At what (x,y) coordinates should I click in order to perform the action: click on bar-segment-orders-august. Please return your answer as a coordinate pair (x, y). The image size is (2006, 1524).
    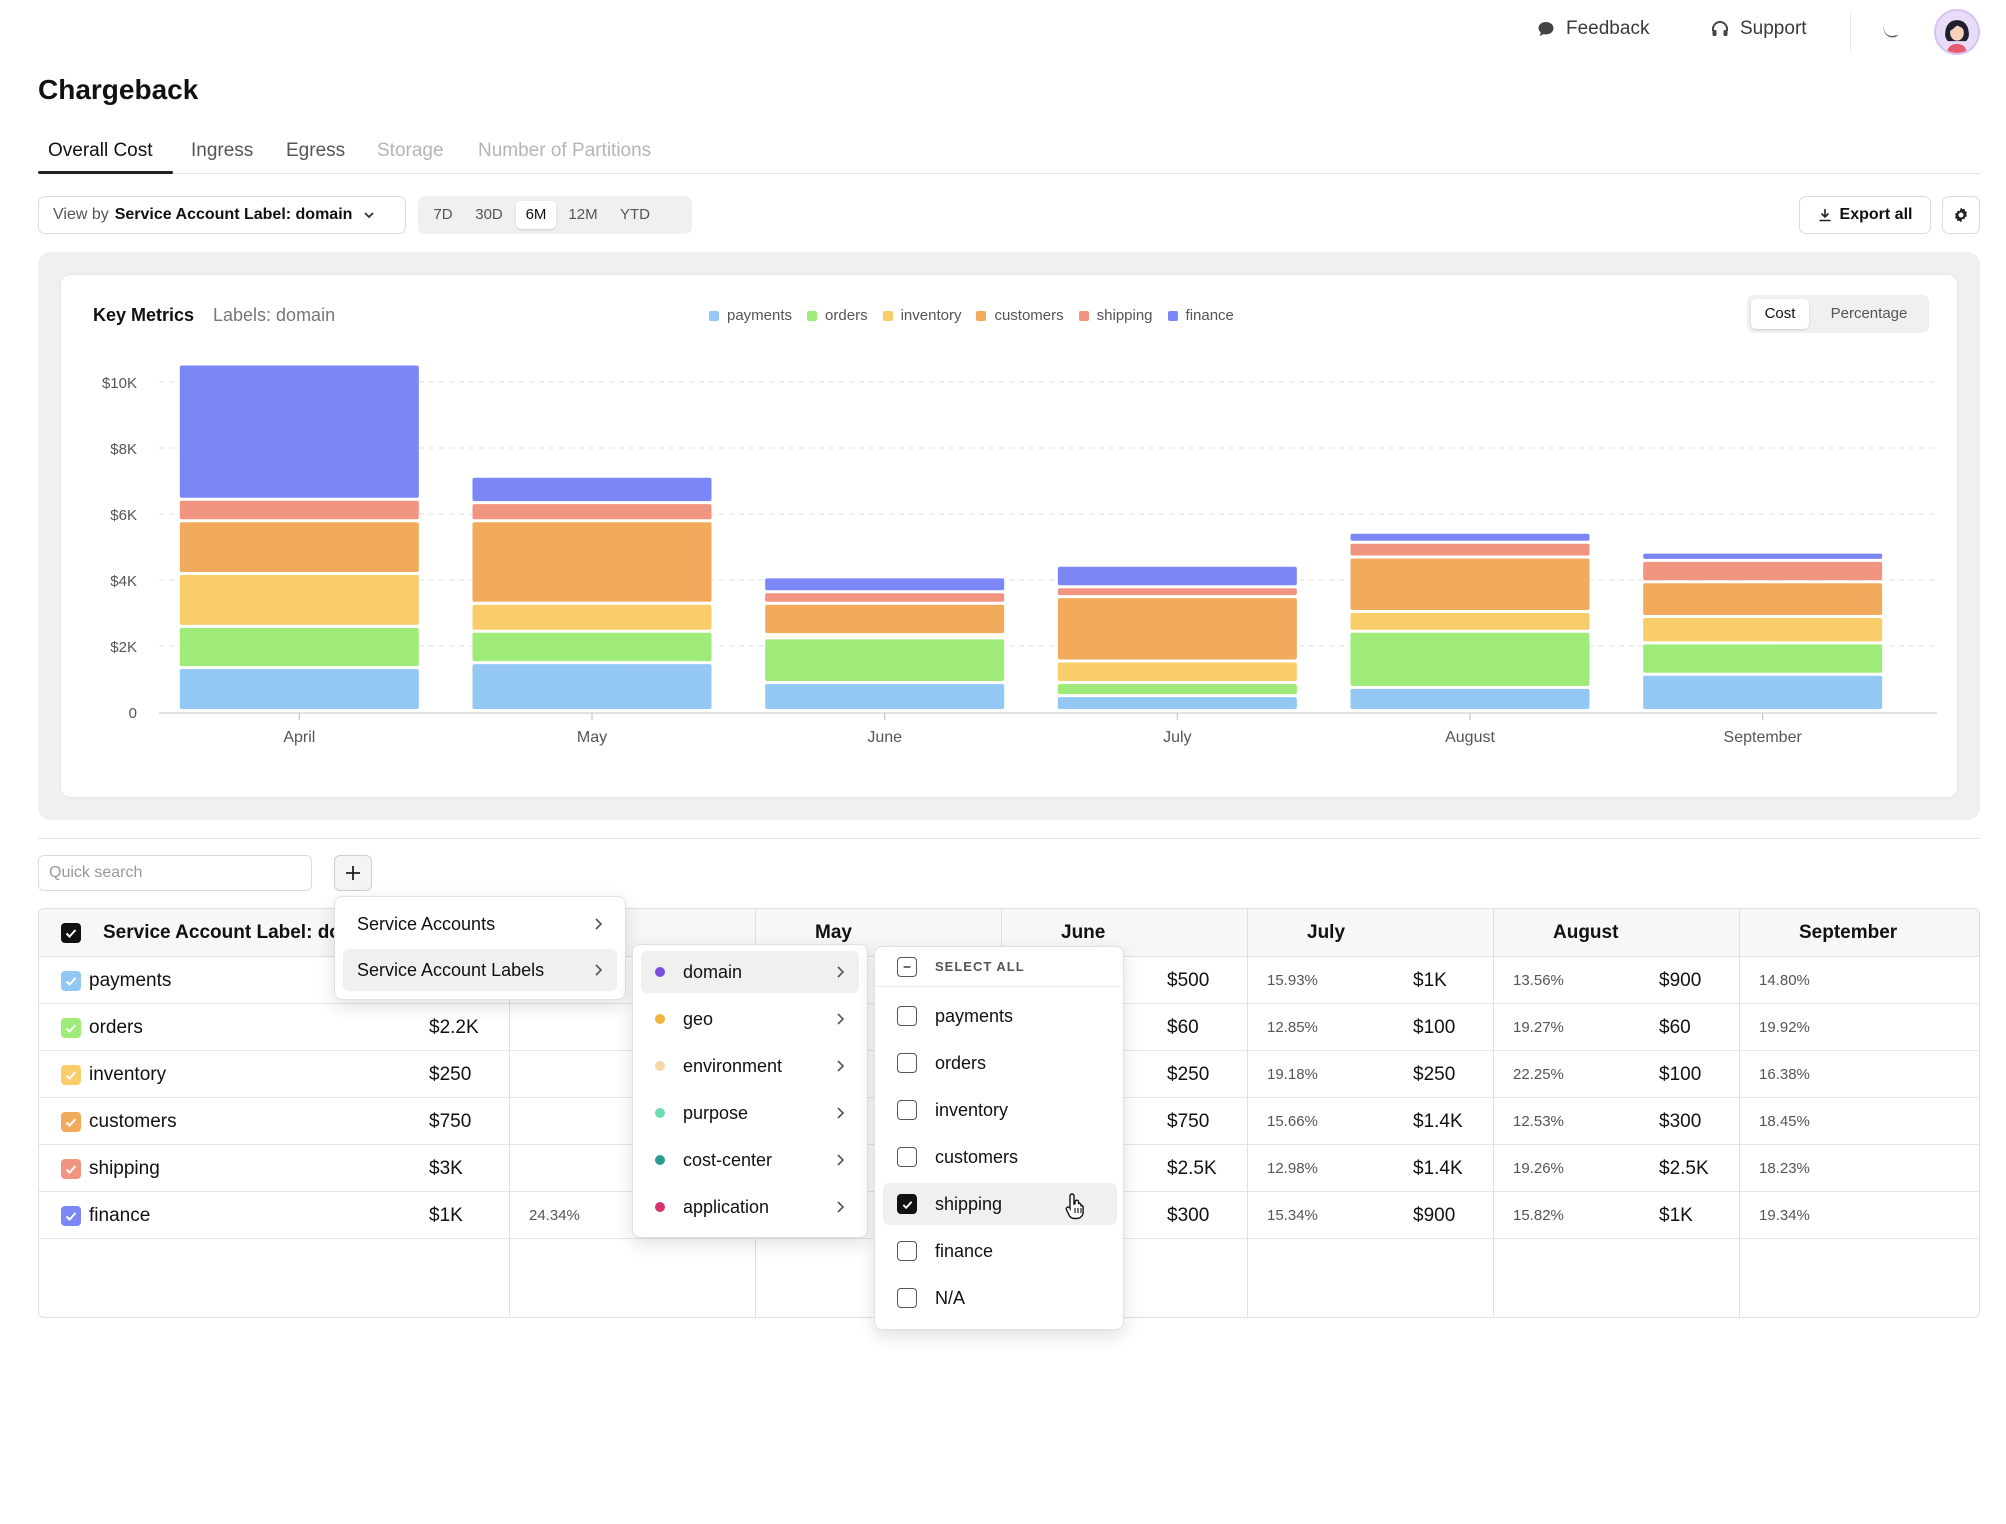
    Looking at the image, I should click on (1470, 659).